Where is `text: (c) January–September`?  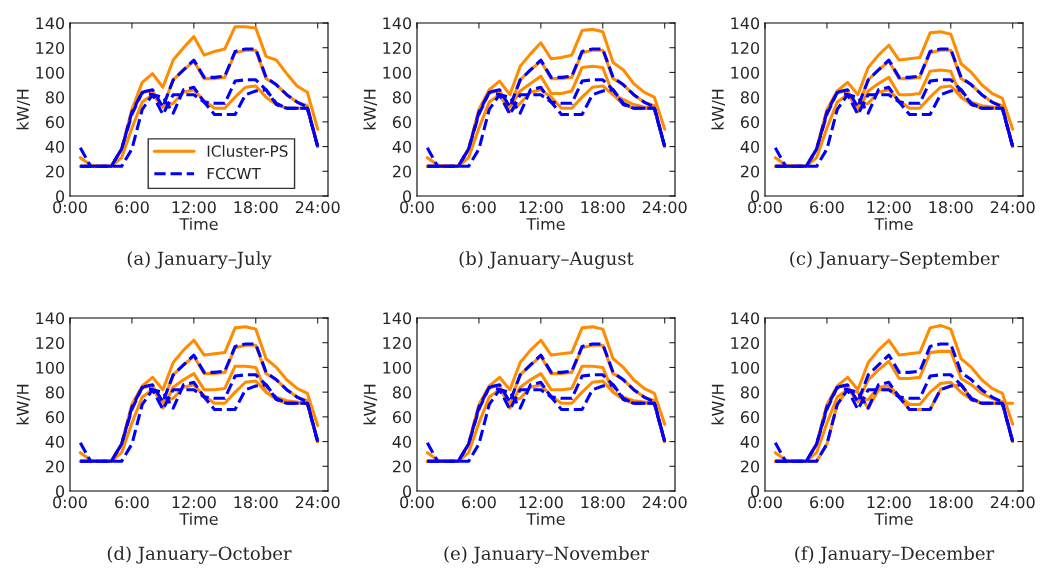
text: (c) January–September is located at coordinates (895, 260).